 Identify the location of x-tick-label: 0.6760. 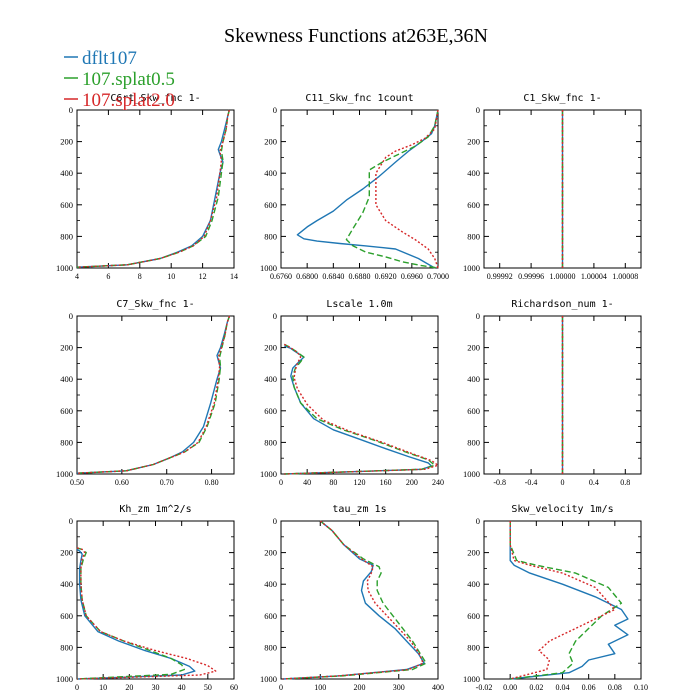
(281, 276).